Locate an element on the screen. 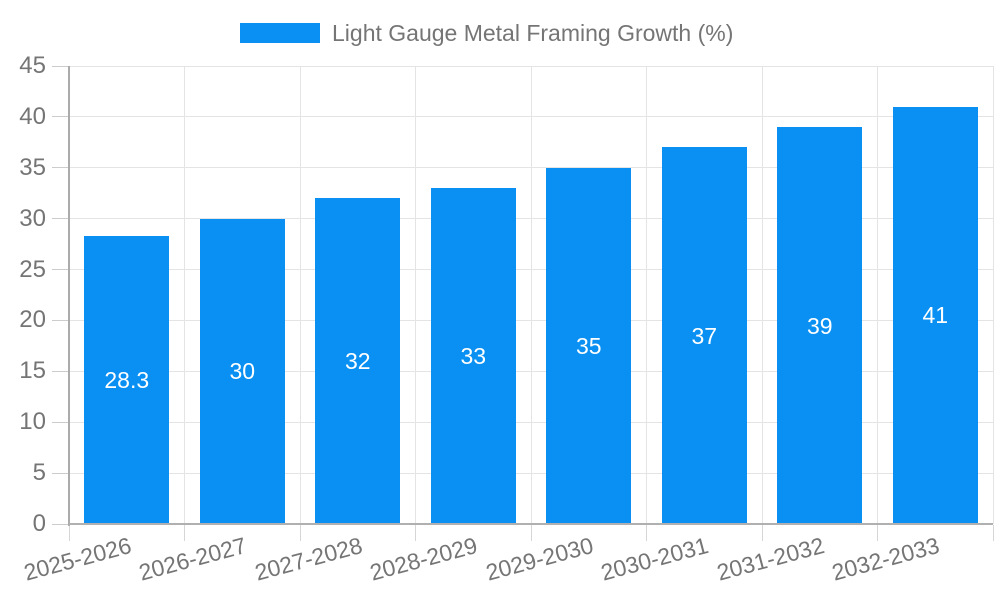 The image size is (1000, 600). legend-label: Light Gauge Metal Framing Growth (%) is located at coordinates (533, 33).